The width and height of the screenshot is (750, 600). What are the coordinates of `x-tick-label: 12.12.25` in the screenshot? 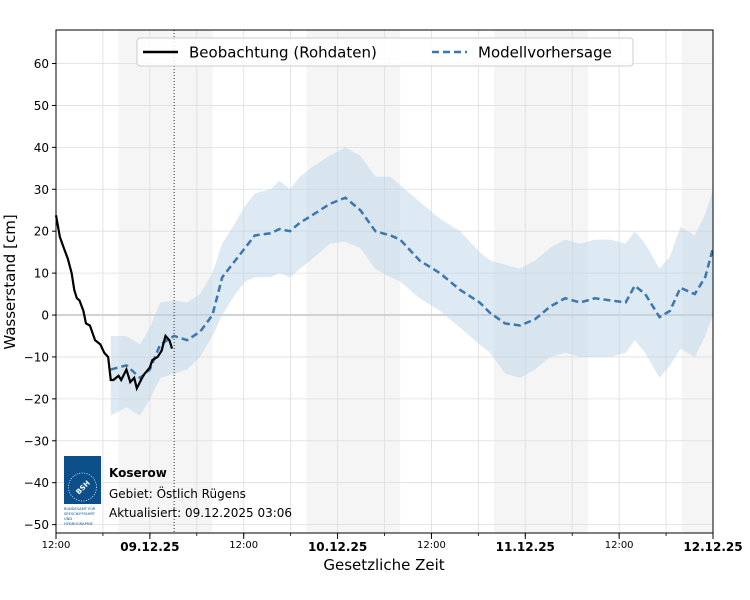 It's located at (712, 547).